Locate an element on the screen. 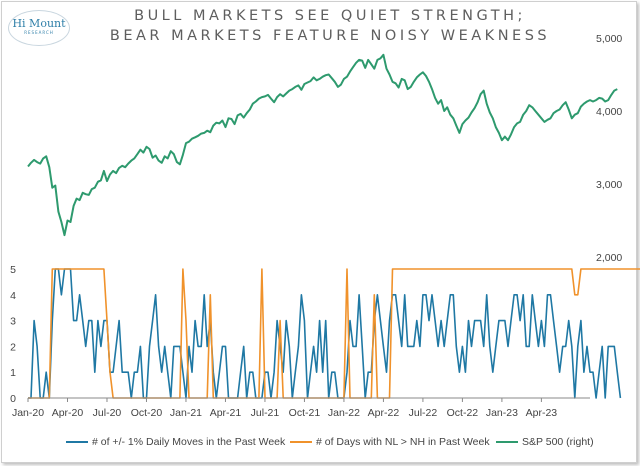 The image size is (640, 466). y-tick-label-right: 2,000 is located at coordinates (609, 258).